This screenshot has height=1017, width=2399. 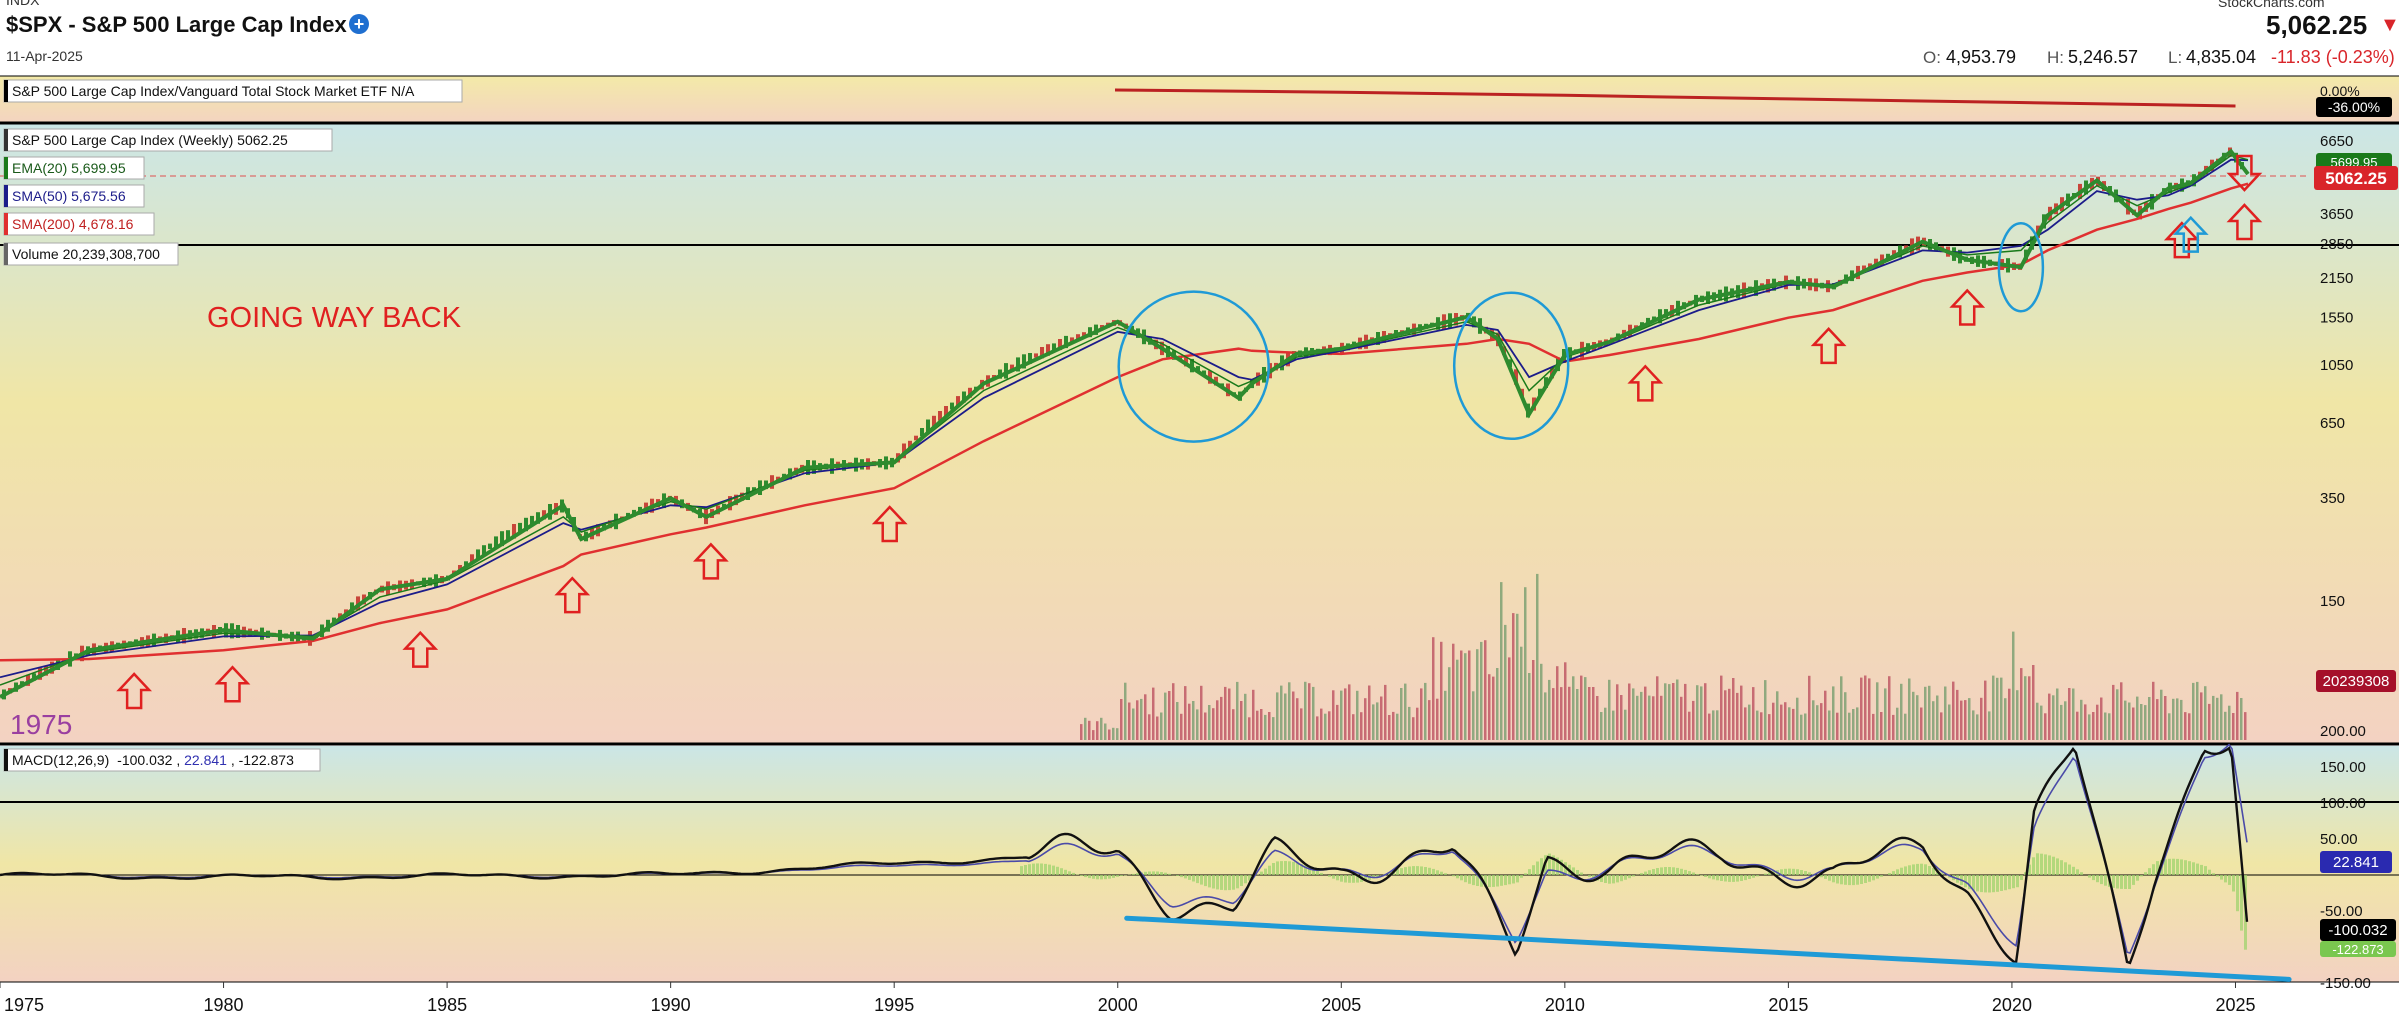 I want to click on plus-circle-icon: +, so click(x=359, y=24).